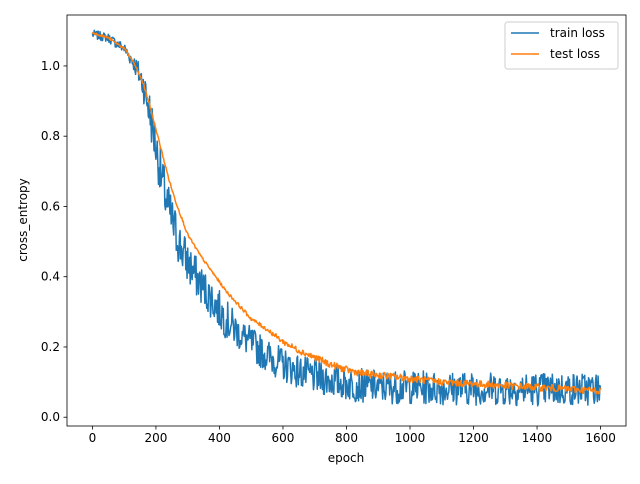 The height and width of the screenshot is (484, 640). I want to click on x-tick-label: 200, so click(155, 438).